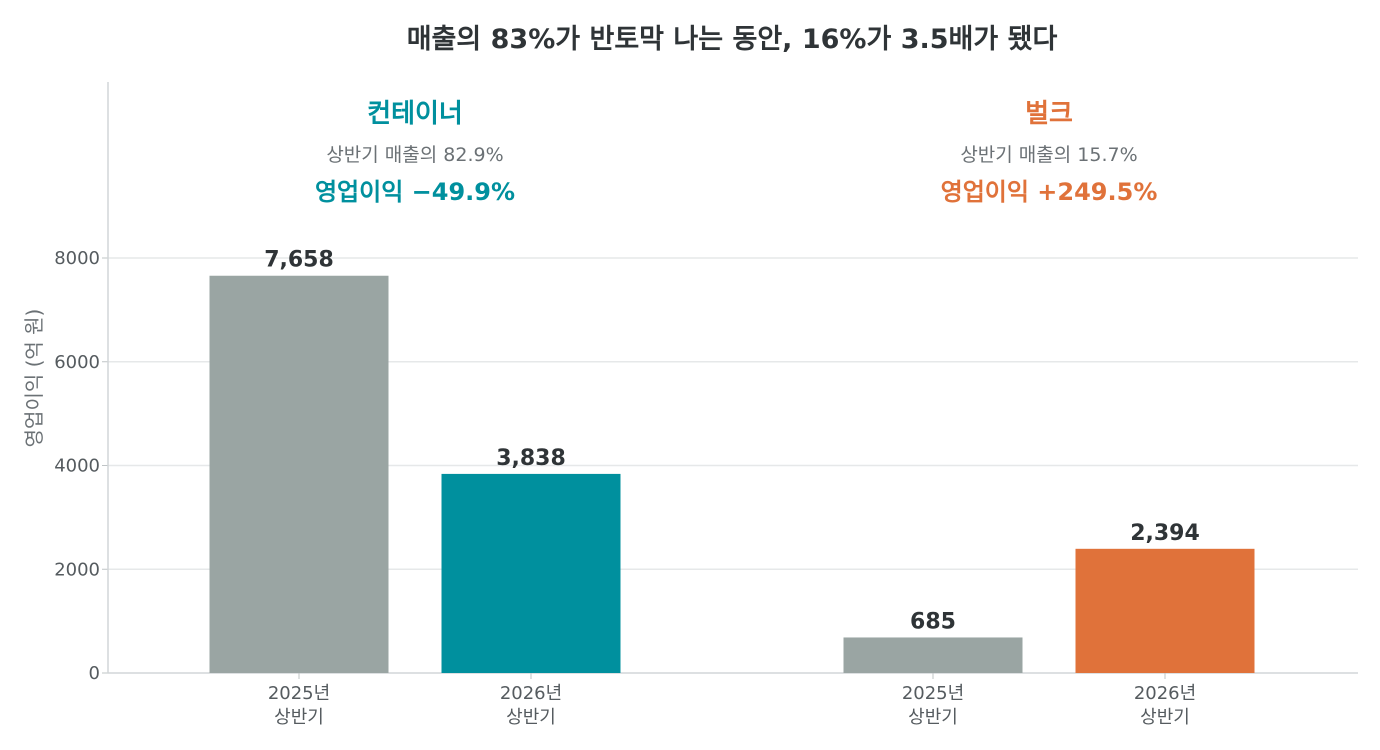 This screenshot has width=1380, height=750. I want to click on bar-value-label: 685, so click(933, 621).